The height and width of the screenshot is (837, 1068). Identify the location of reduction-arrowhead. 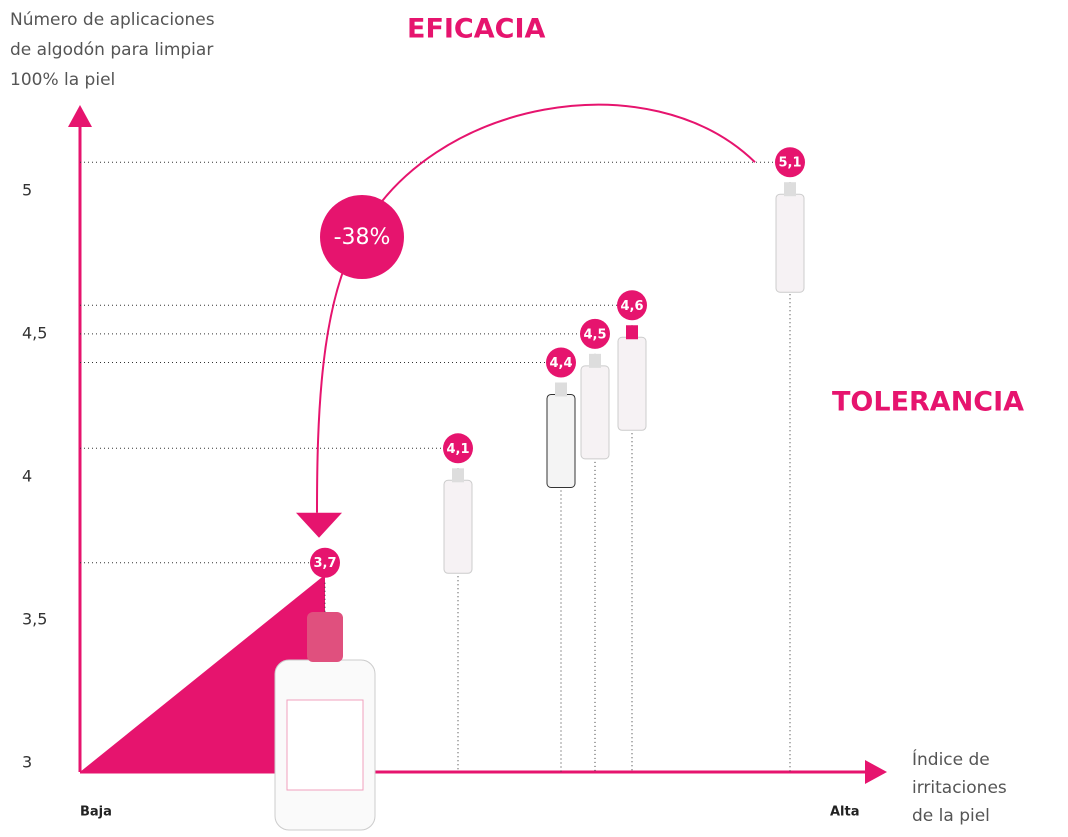
(319, 525).